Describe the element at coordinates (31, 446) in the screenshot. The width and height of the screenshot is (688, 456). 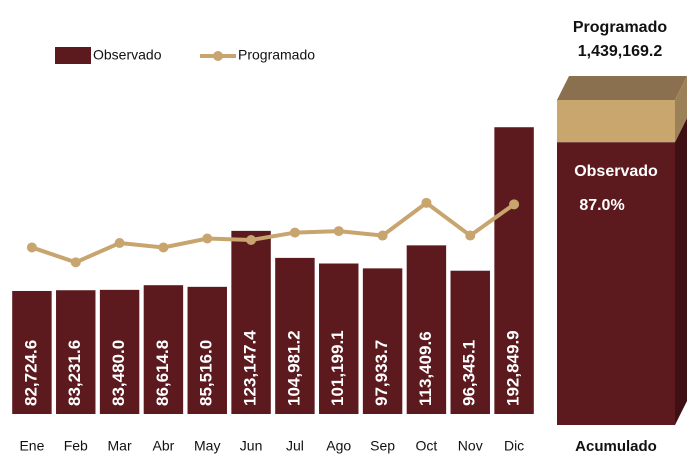
I see `x-tick-label: Ene` at that location.